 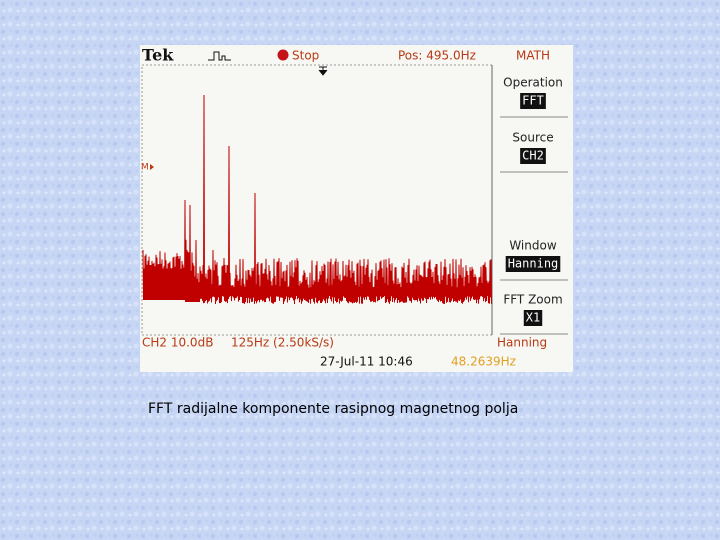 I want to click on brand: Tek, so click(x=158, y=55).